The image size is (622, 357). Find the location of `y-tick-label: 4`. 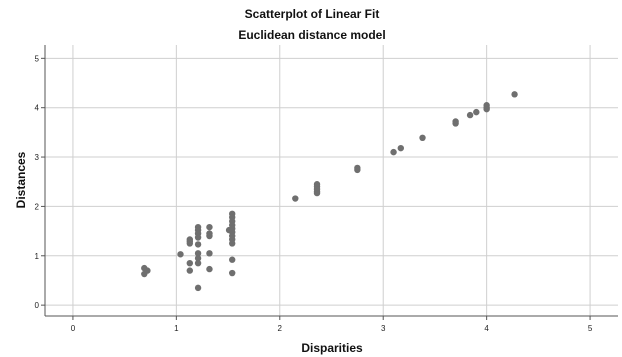

y-tick-label: 4 is located at coordinates (37, 108).